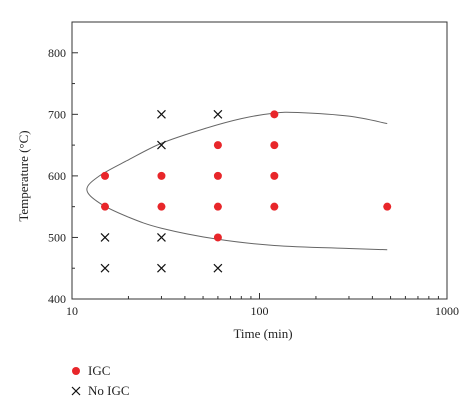  What do you see at coordinates (57, 237) in the screenshot?
I see `y-tick-label: 500` at bounding box center [57, 237].